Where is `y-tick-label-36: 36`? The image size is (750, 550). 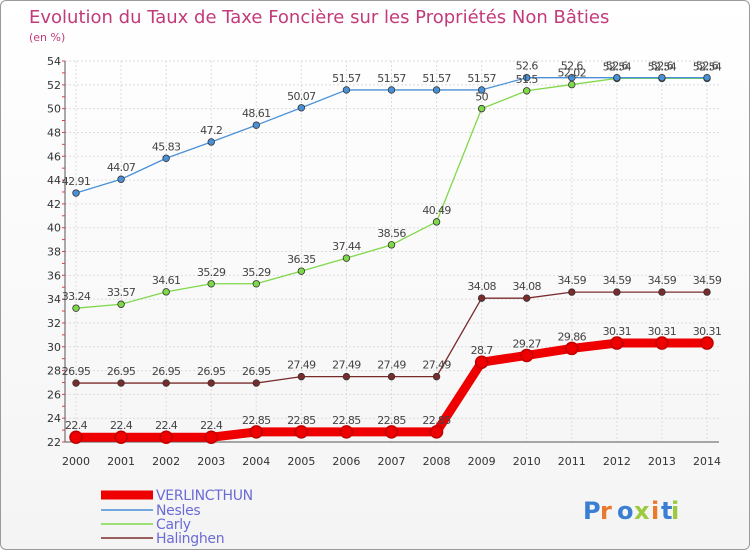 y-tick-label-36: 36 is located at coordinates (54, 275).